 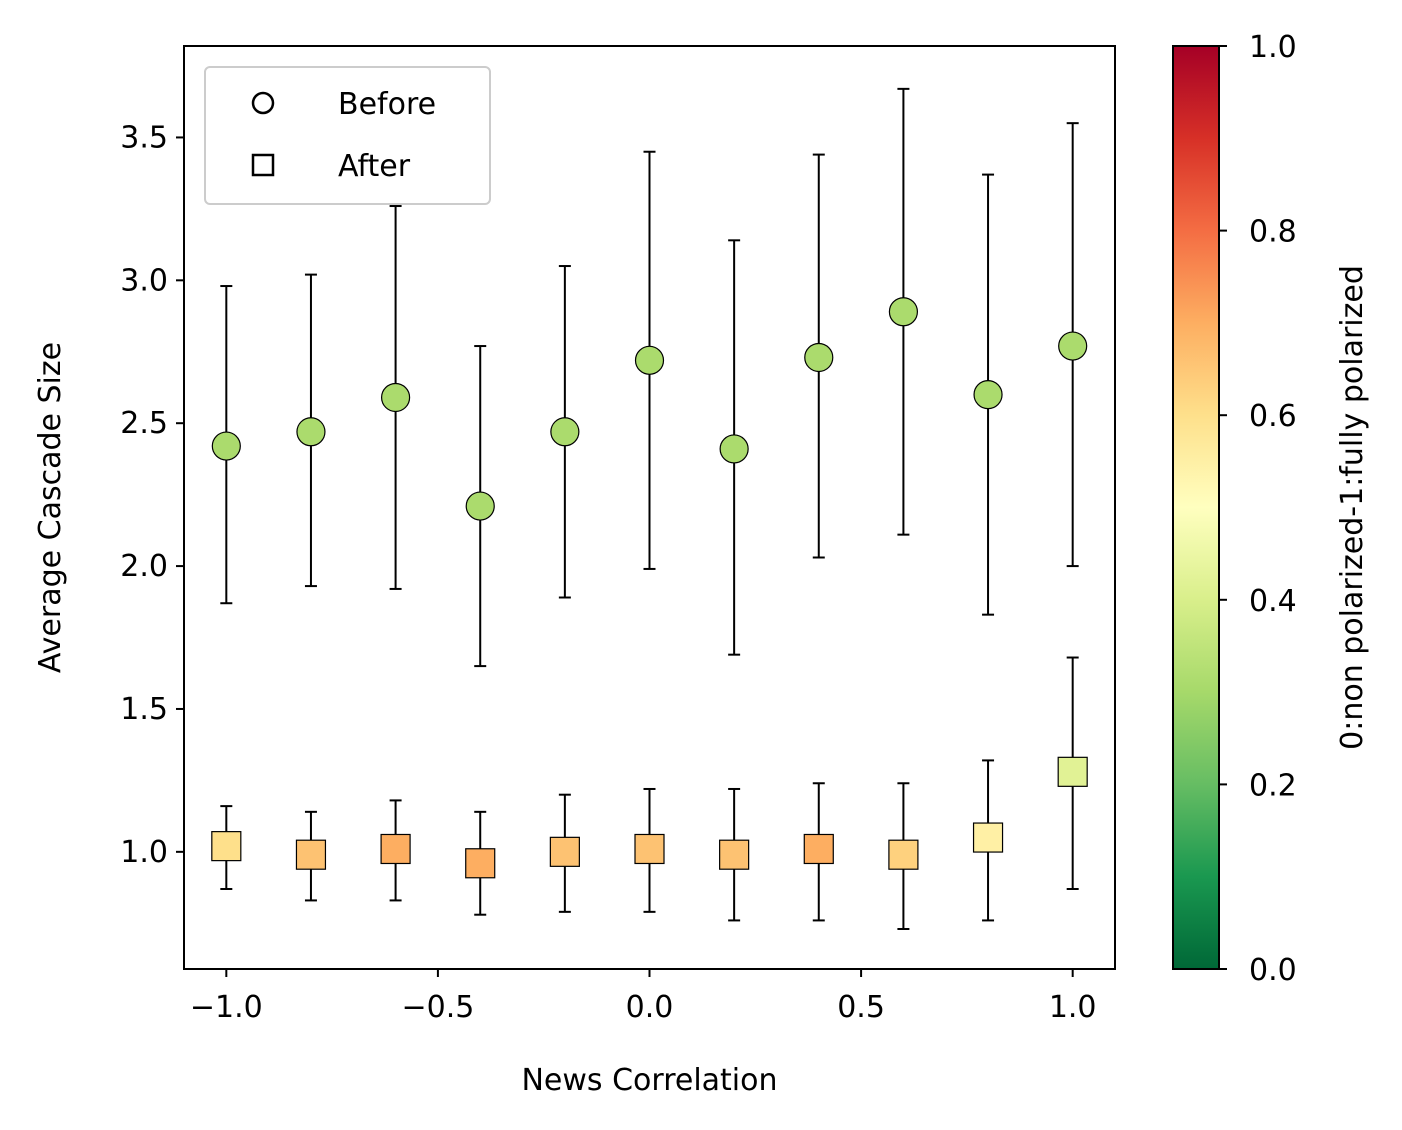 I want to click on colorbar-gradient, so click(x=1196, y=507).